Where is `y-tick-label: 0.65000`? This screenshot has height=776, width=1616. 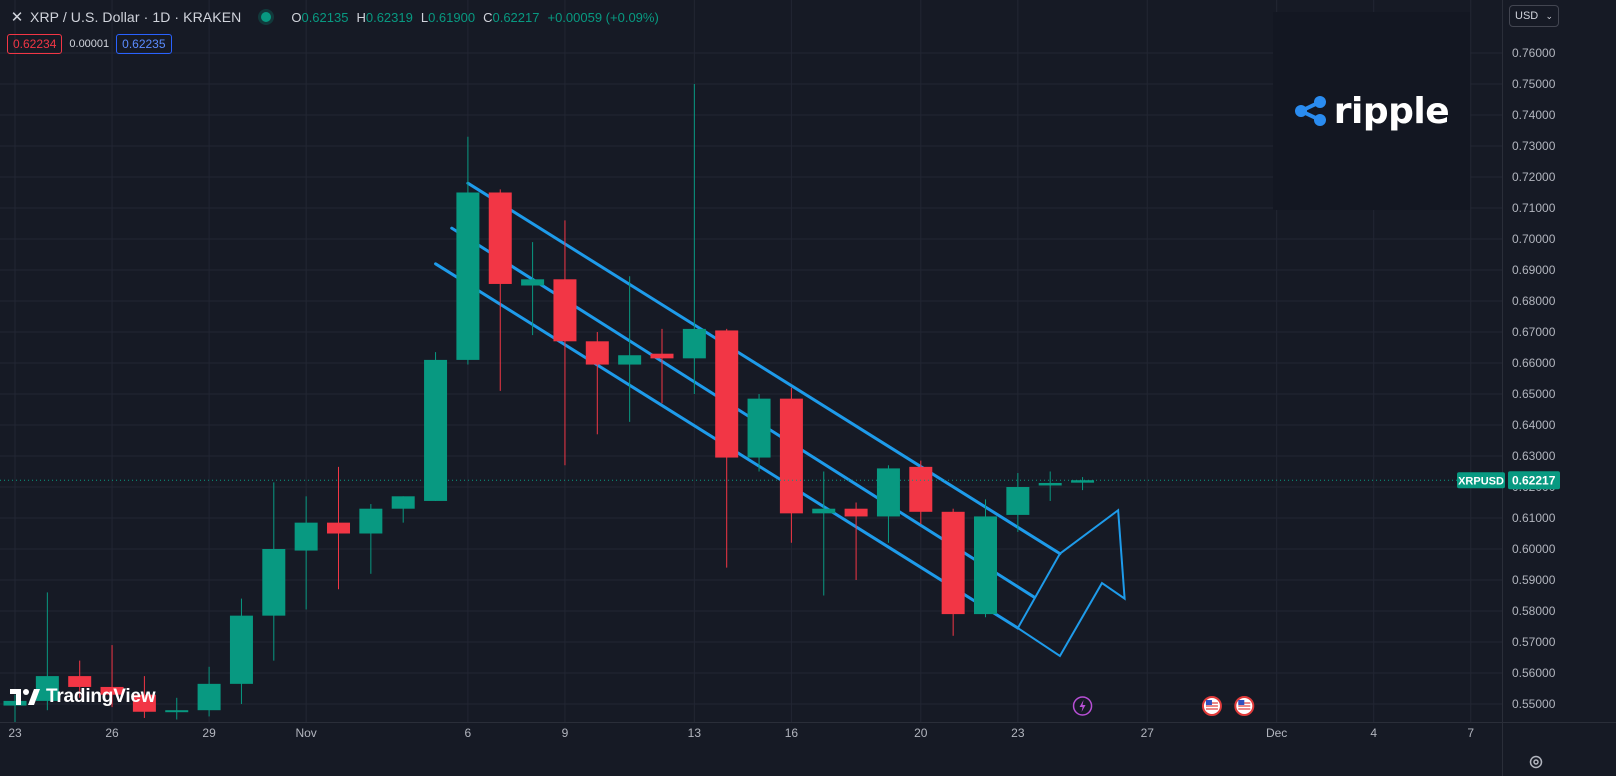
y-tick-label: 0.65000 is located at coordinates (1534, 394).